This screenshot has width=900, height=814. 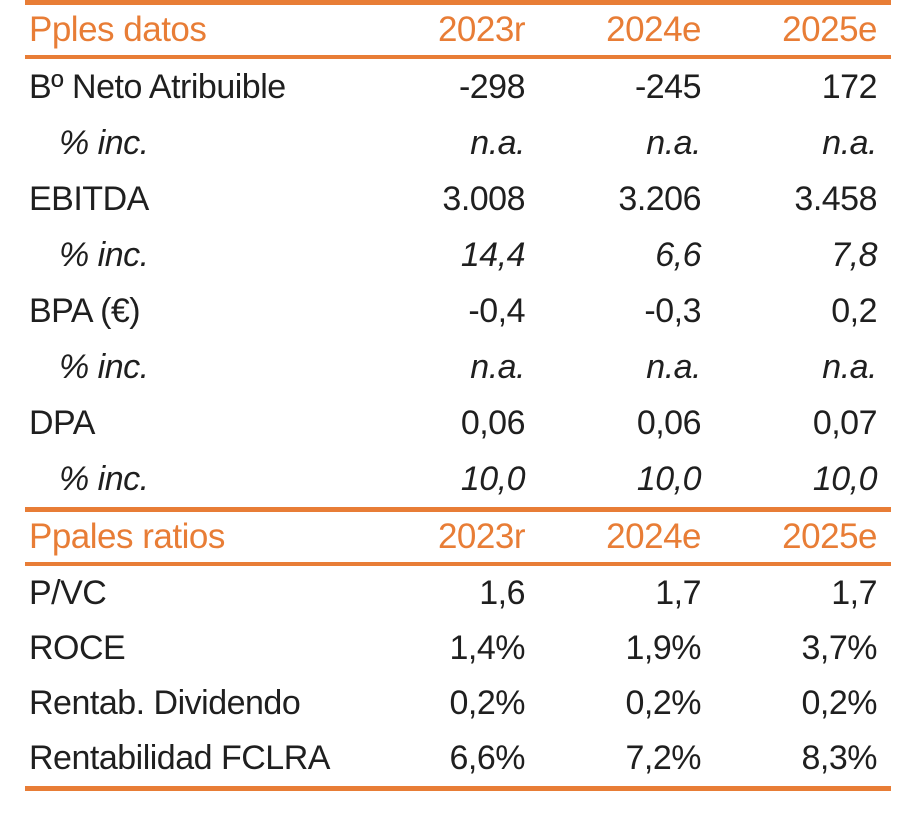 I want to click on cell-value: -0,3, so click(x=672, y=310).